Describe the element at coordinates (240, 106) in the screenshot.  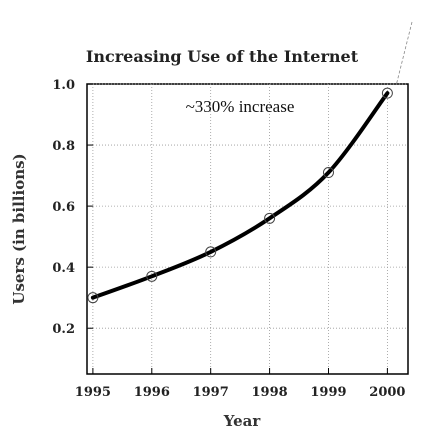
I see `annotation-label: ~330% increase` at that location.